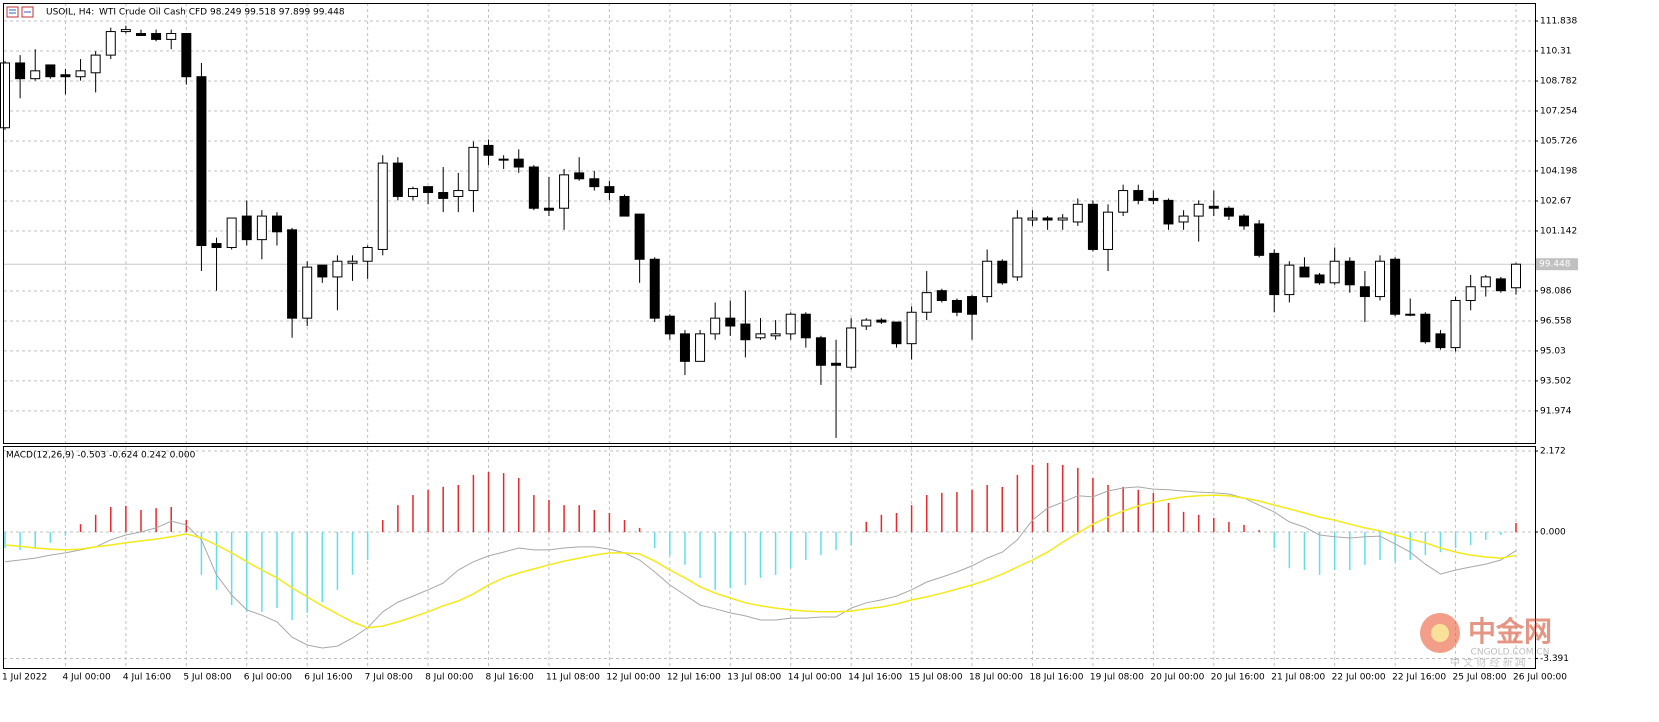 The width and height of the screenshot is (1659, 722). What do you see at coordinates (1440, 633) in the screenshot?
I see `watermark-logo-inner` at bounding box center [1440, 633].